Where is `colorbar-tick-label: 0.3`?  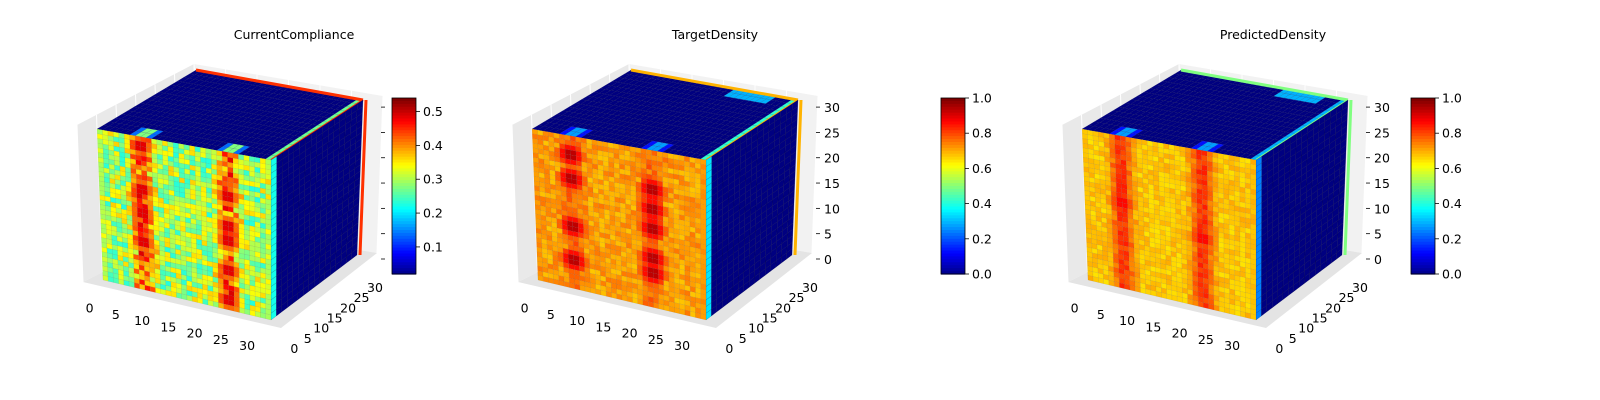
colorbar-tick-label: 0.3 is located at coordinates (433, 179).